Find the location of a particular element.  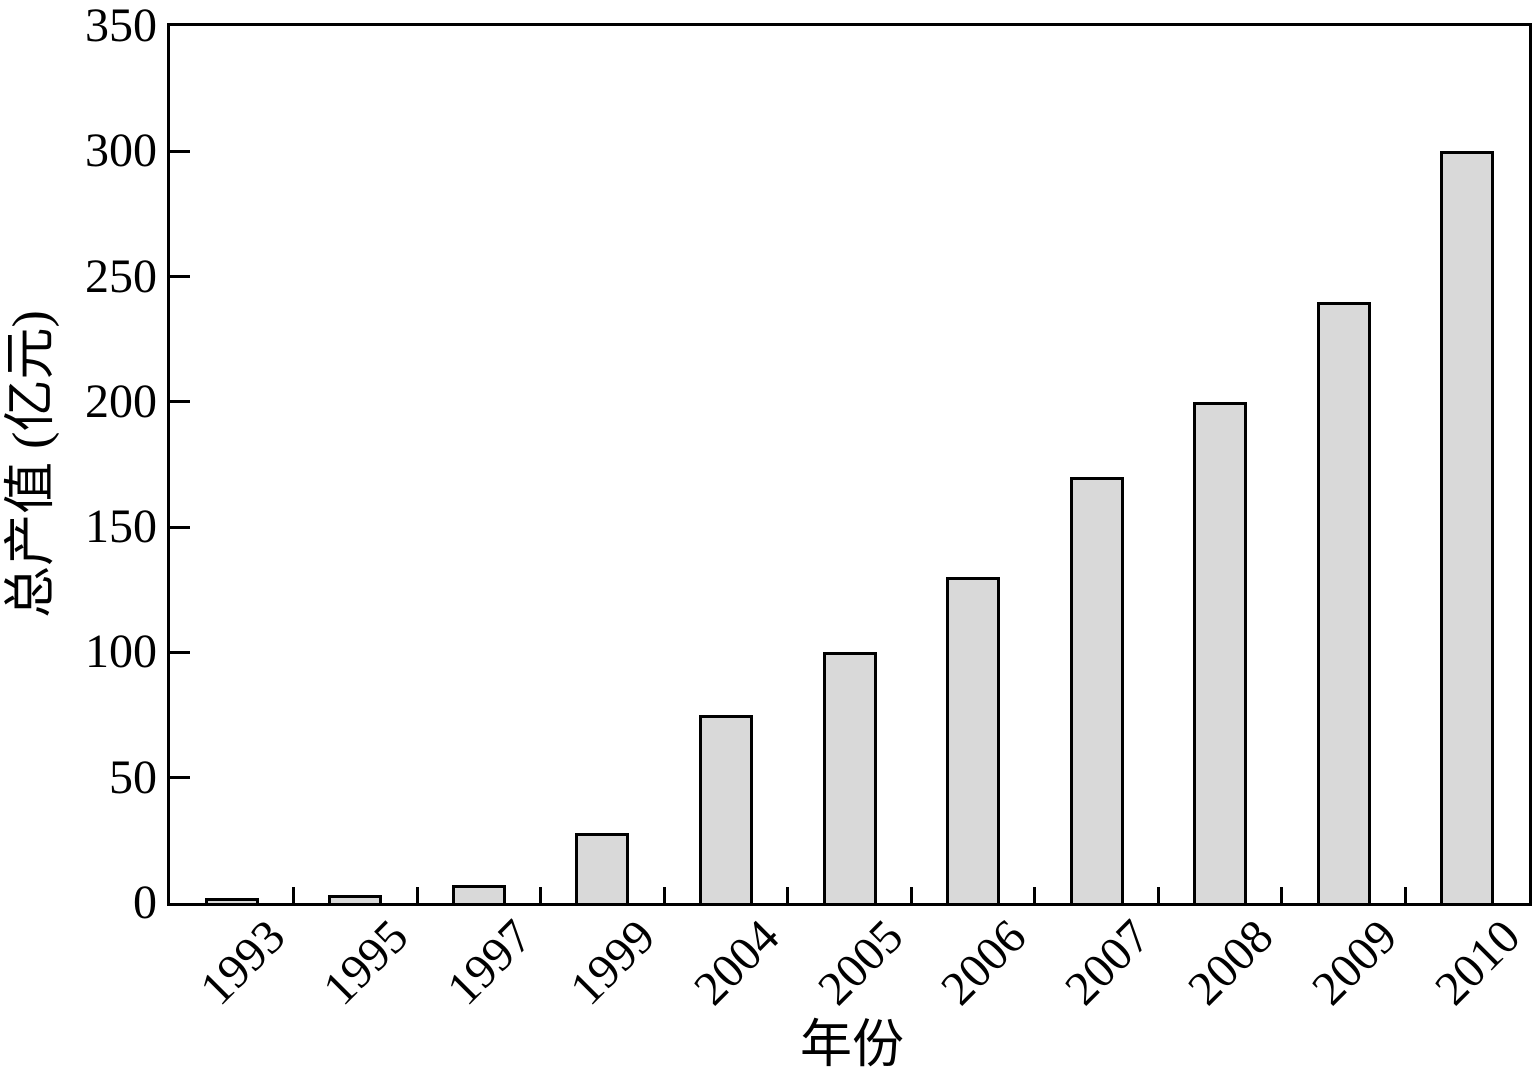

x-tick-label: 1995 is located at coordinates (366, 962).